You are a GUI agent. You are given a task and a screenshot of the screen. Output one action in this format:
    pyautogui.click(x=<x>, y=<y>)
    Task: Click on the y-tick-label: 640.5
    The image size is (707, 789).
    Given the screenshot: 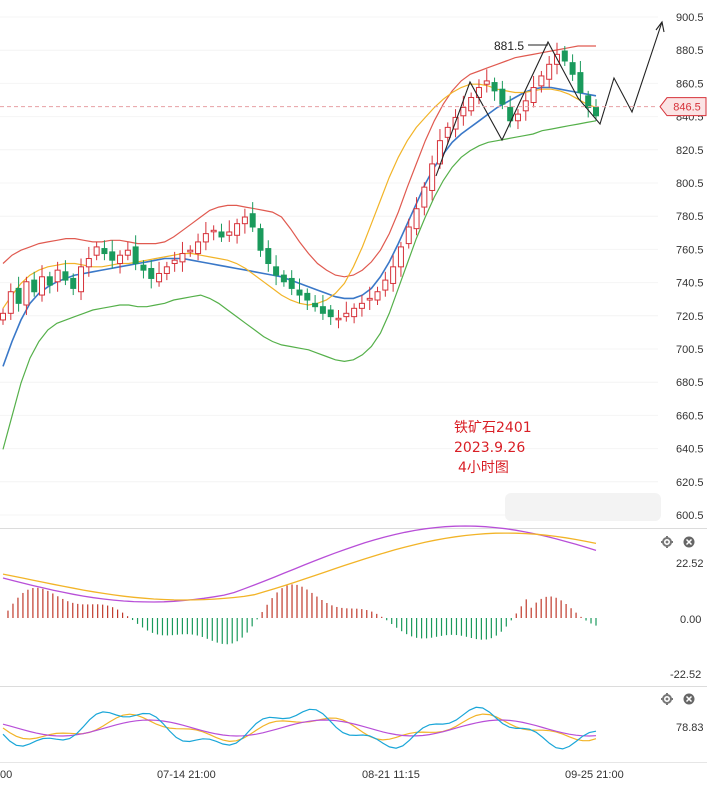 What is the action you would take?
    pyautogui.click(x=690, y=450)
    